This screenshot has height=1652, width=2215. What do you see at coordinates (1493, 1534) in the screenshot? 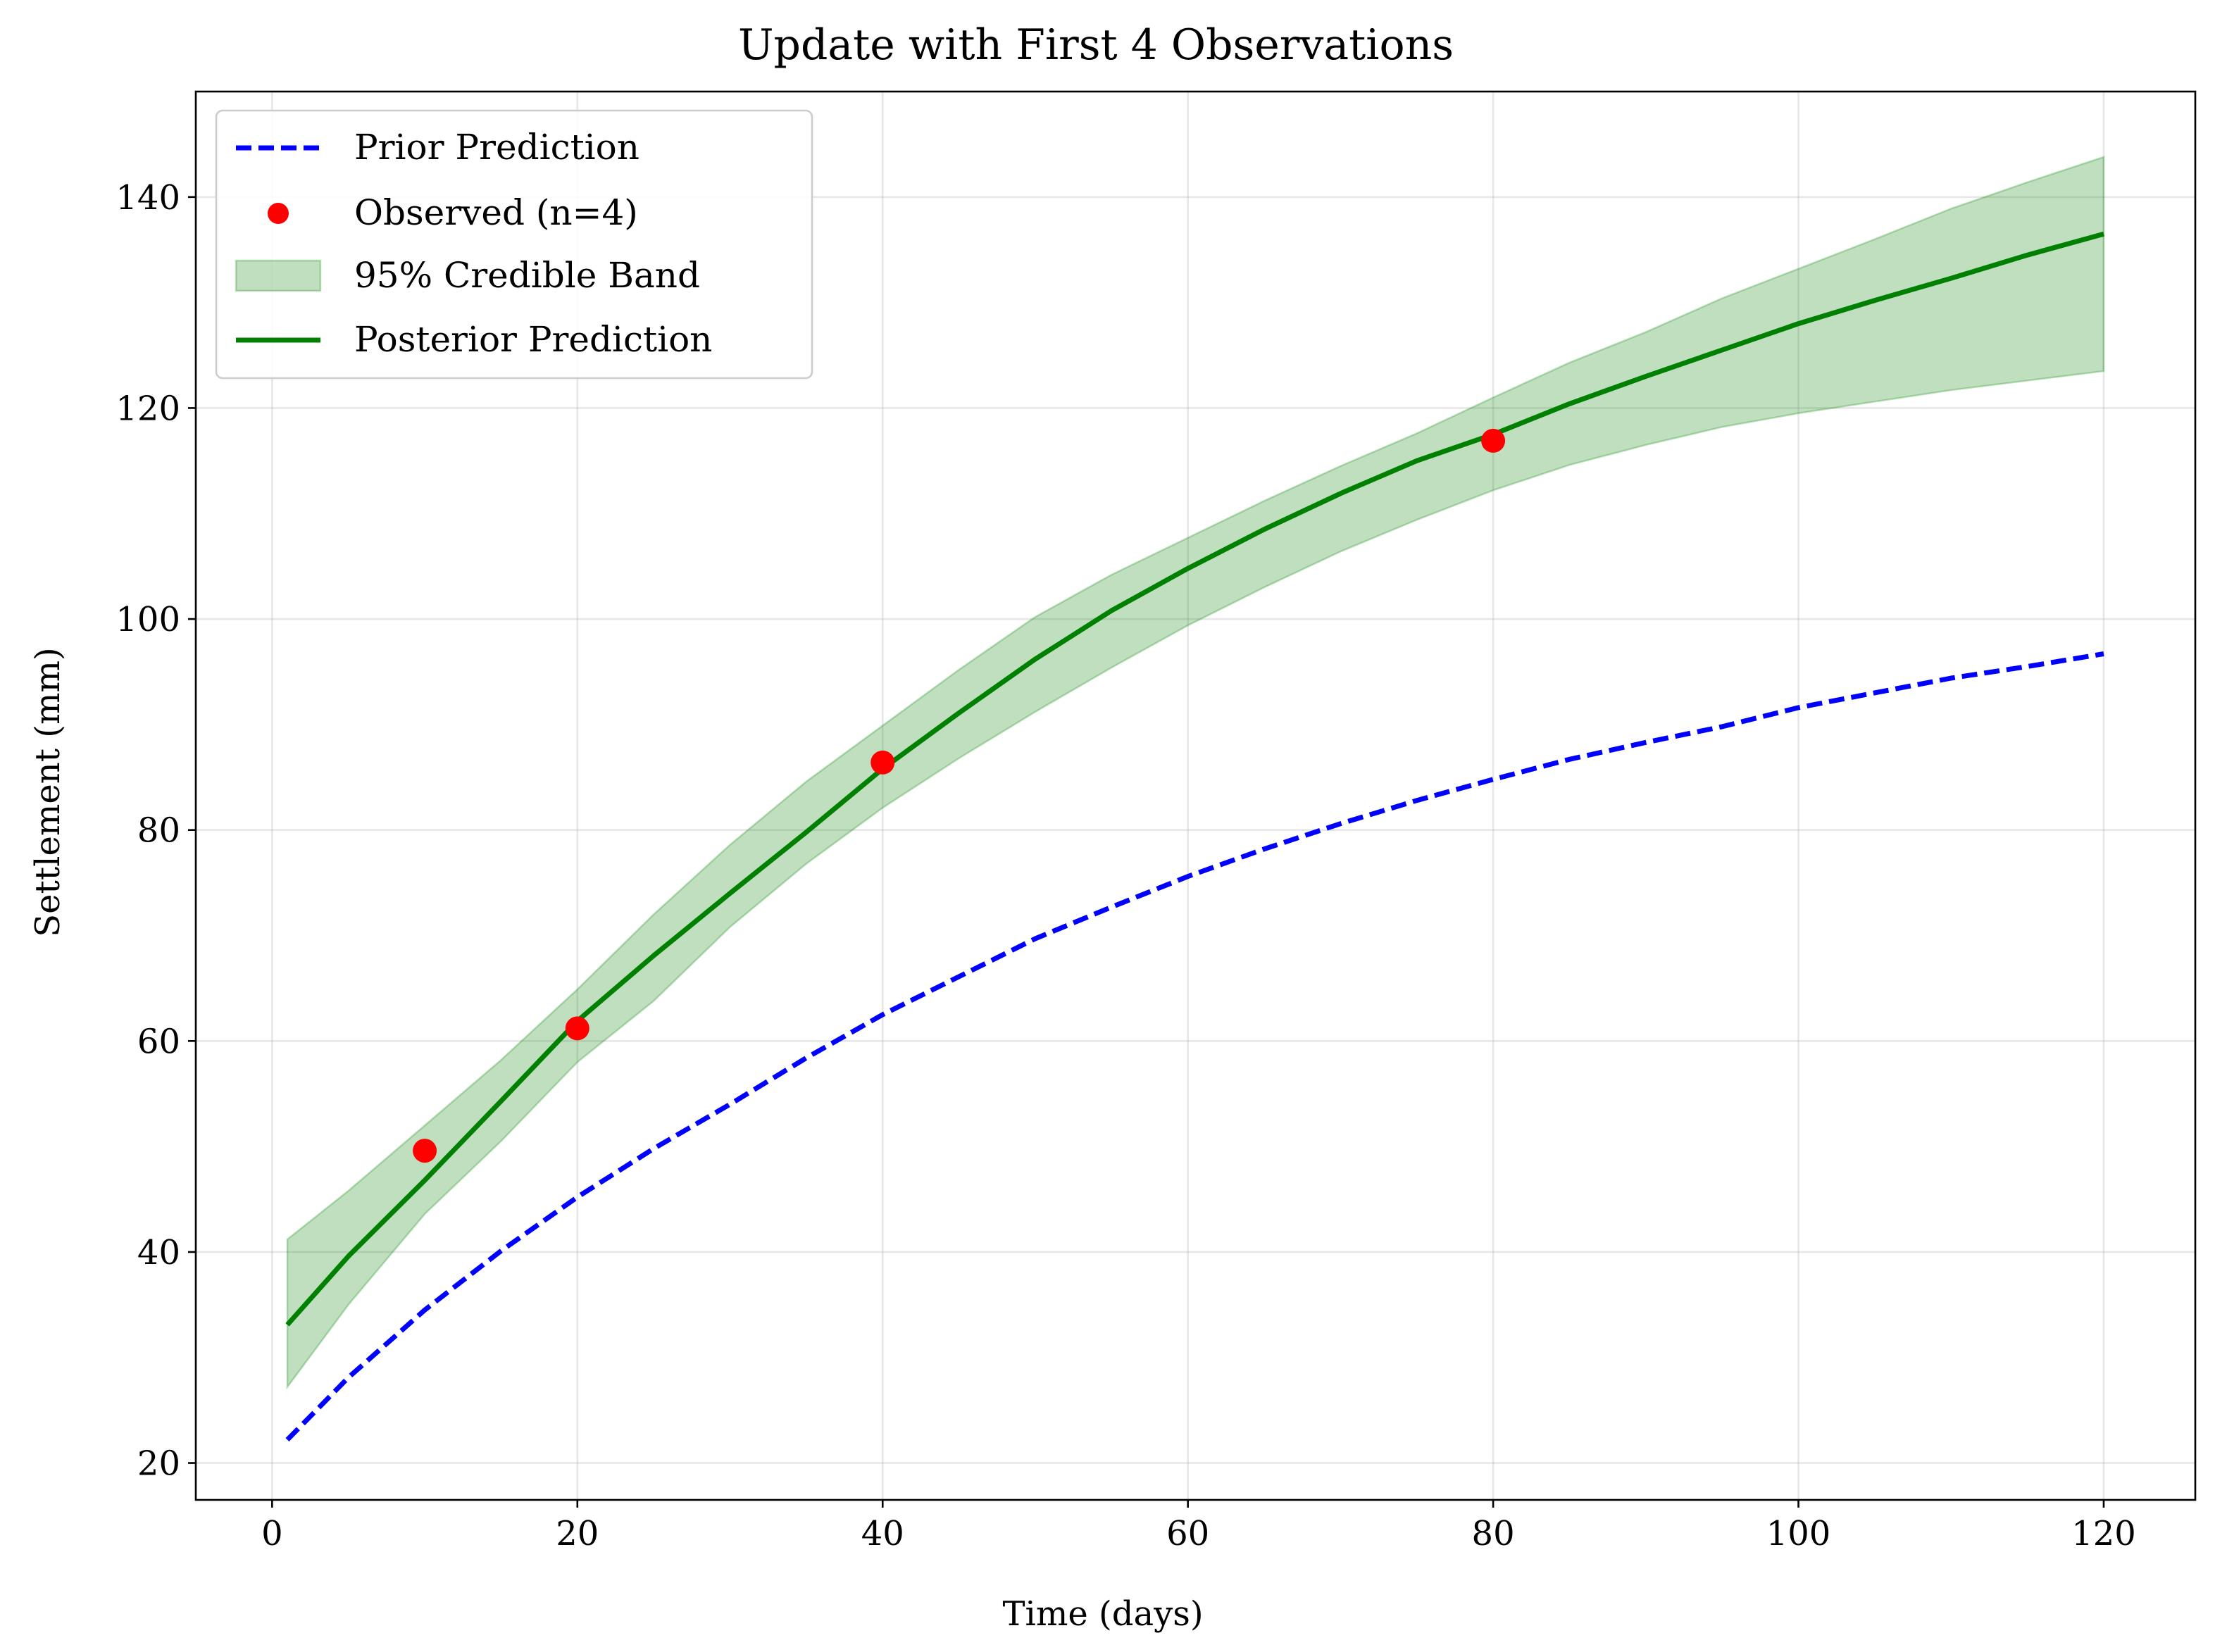
I see `x-tick-label: 80` at bounding box center [1493, 1534].